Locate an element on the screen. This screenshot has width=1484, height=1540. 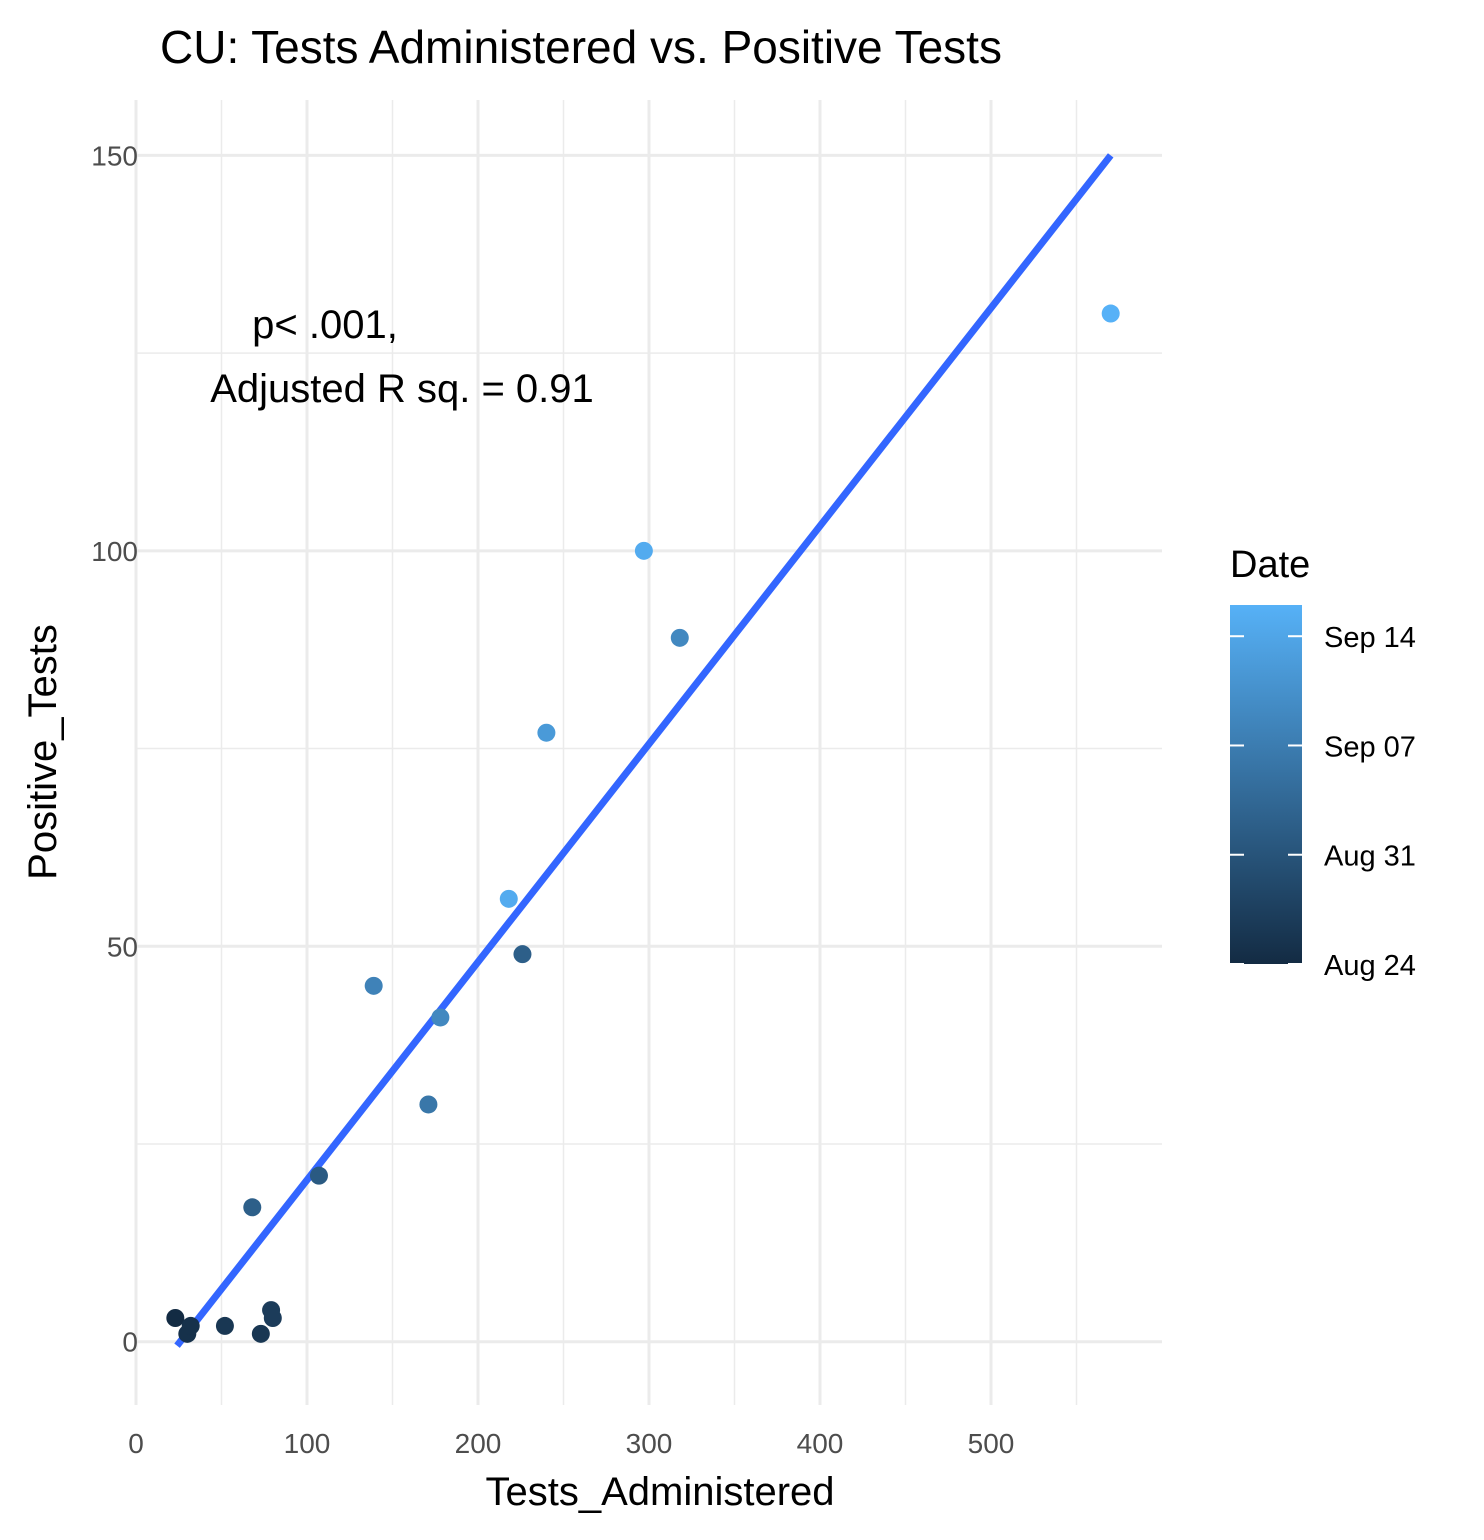
x-tick-label: 0 is located at coordinates (136, 1443).